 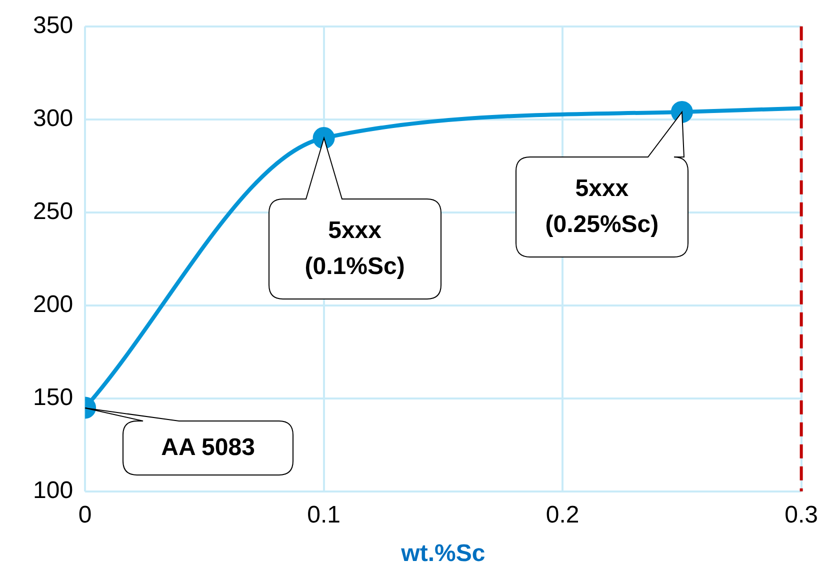 What do you see at coordinates (354, 249) in the screenshot?
I see `annotation: 5xxx (0.1%Sc)` at bounding box center [354, 249].